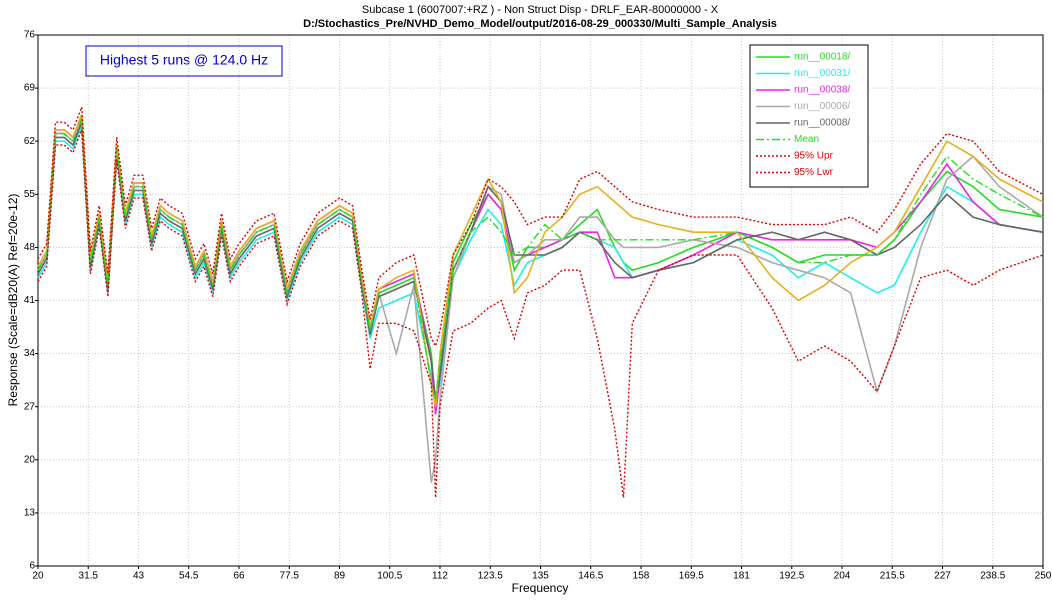 The width and height of the screenshot is (1052, 600). Describe the element at coordinates (822, 57) in the screenshot. I see `legend-label: run__00018/` at that location.